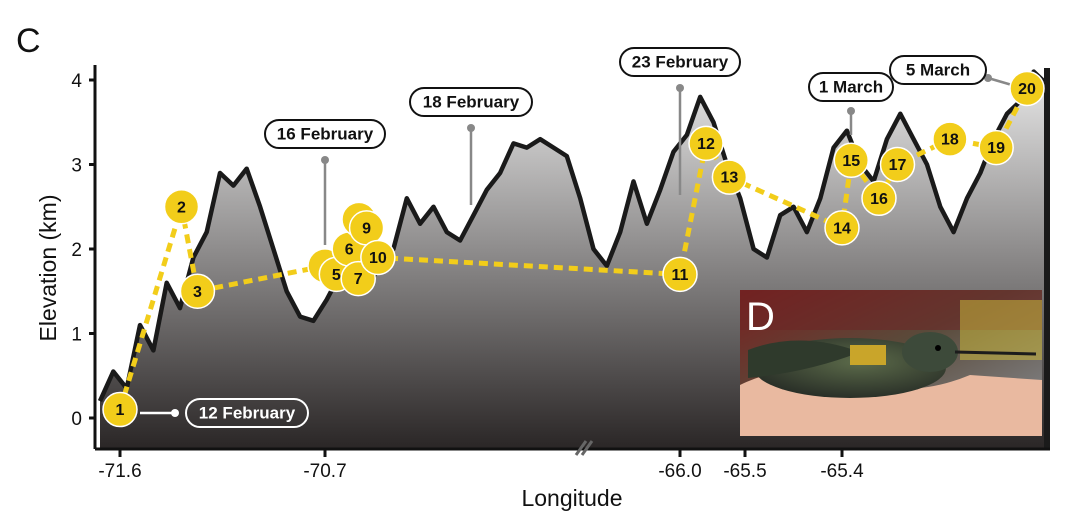 This screenshot has height=530, width=1072. I want to click on date-callout: 23 February, so click(680, 121).